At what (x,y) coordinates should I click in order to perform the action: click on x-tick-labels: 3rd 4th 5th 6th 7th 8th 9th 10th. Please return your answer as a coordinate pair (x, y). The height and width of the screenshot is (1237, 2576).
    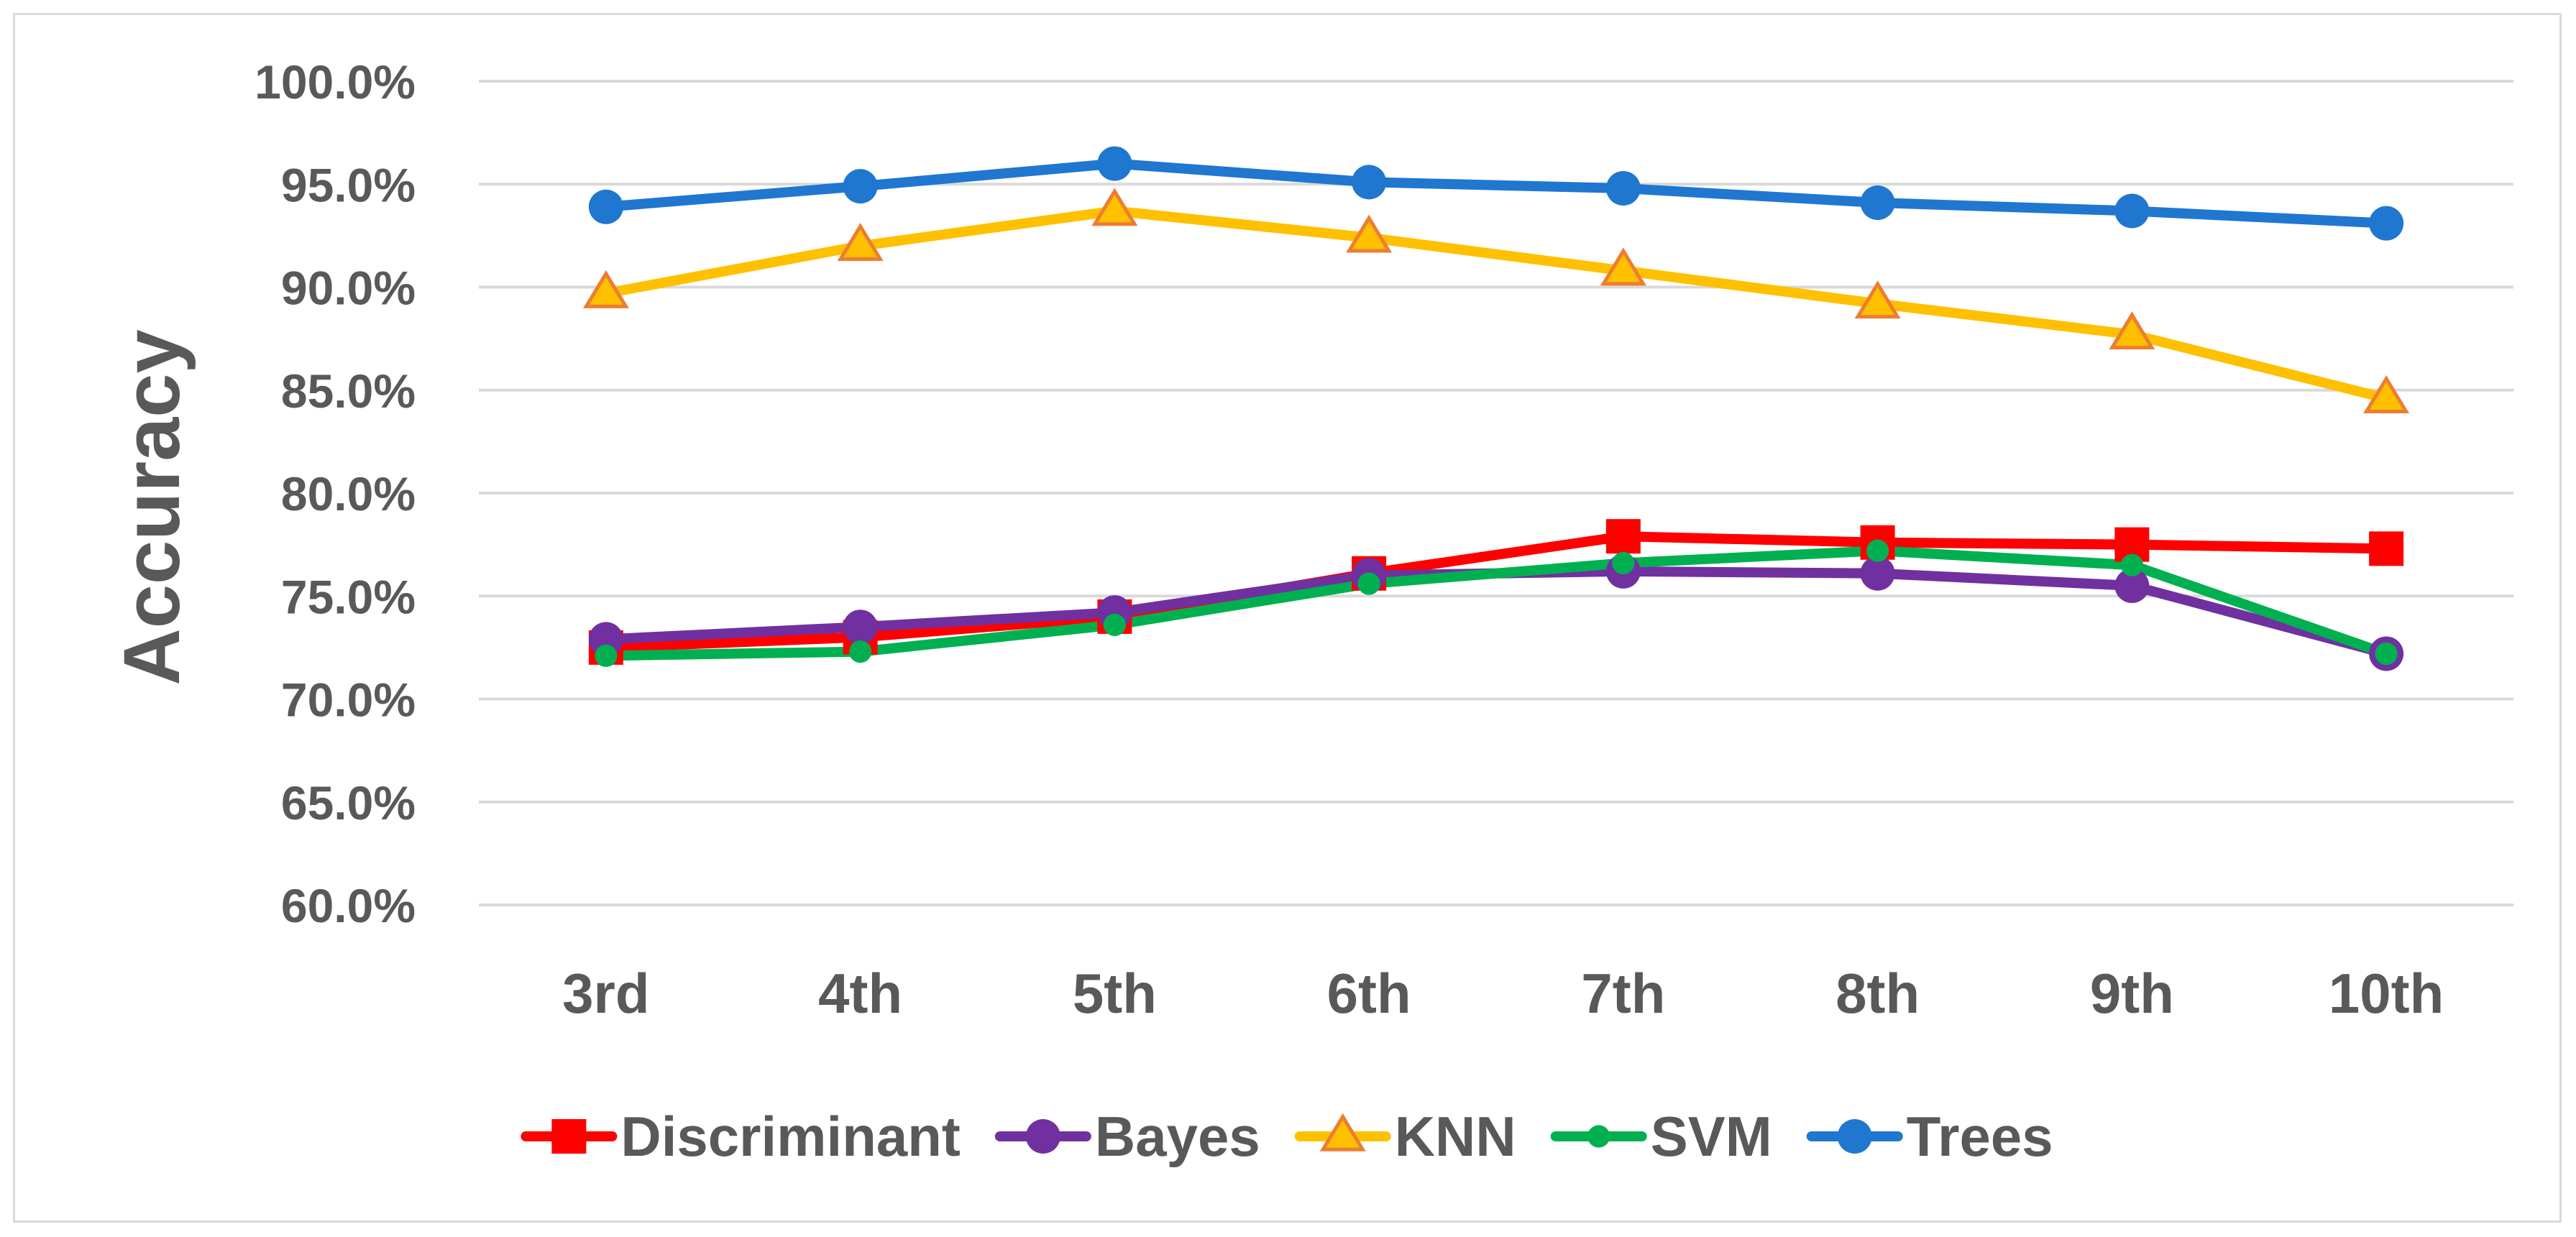
    Looking at the image, I should click on (1503, 993).